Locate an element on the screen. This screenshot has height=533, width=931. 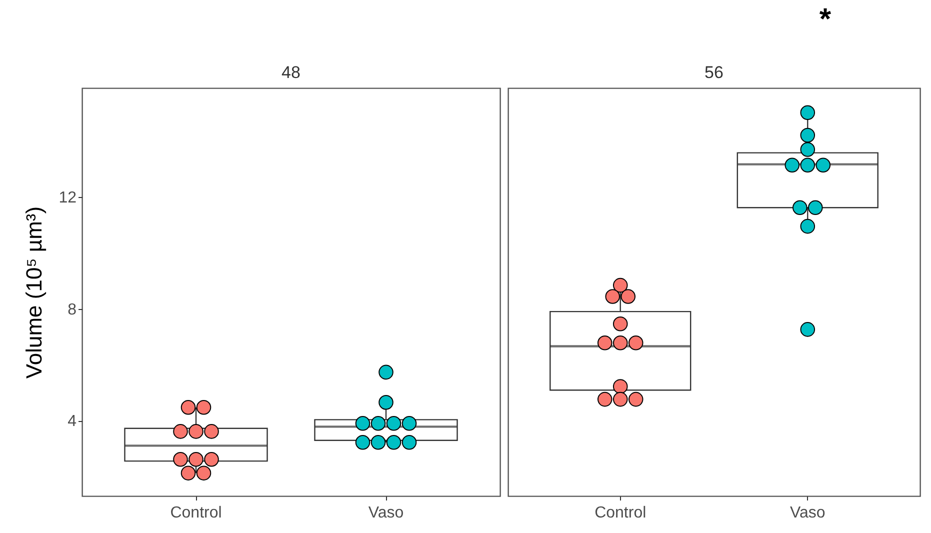
chart-title: 48 is located at coordinates (291, 72).